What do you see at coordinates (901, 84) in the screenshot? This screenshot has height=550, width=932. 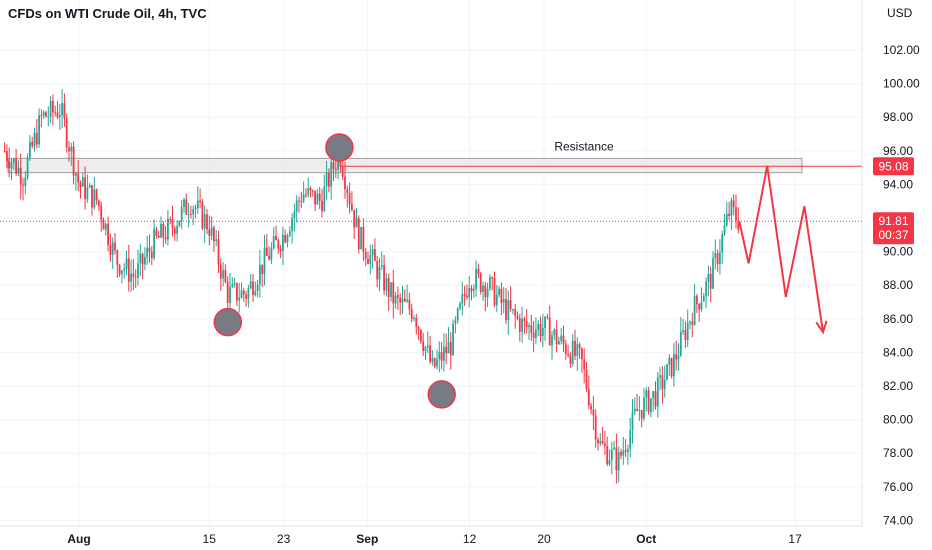 I see `price-tick-label: 100.00` at bounding box center [901, 84].